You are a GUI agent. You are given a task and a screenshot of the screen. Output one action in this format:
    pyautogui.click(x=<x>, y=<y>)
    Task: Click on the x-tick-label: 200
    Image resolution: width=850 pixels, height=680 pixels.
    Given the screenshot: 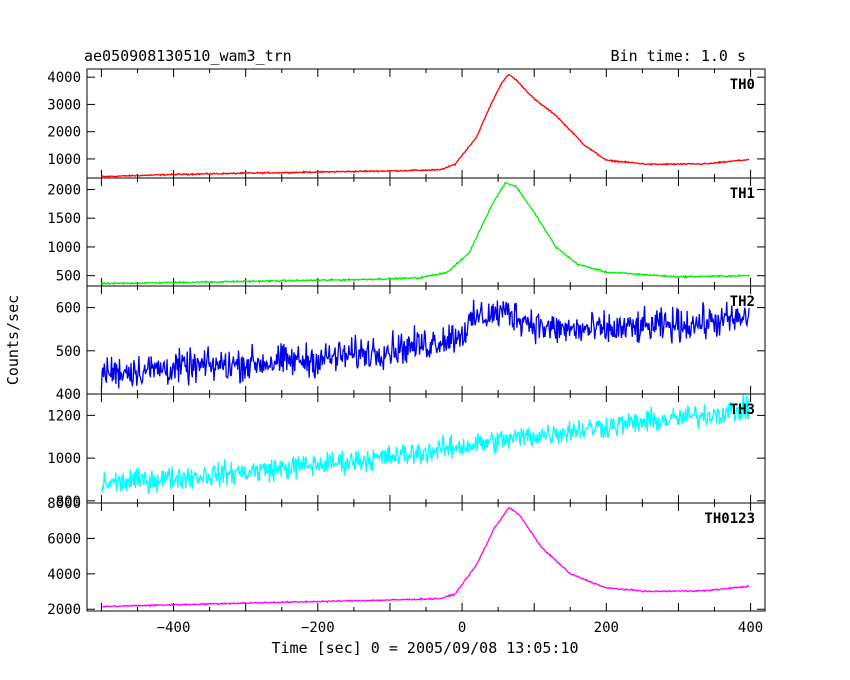 What is the action you would take?
    pyautogui.click(x=606, y=628)
    